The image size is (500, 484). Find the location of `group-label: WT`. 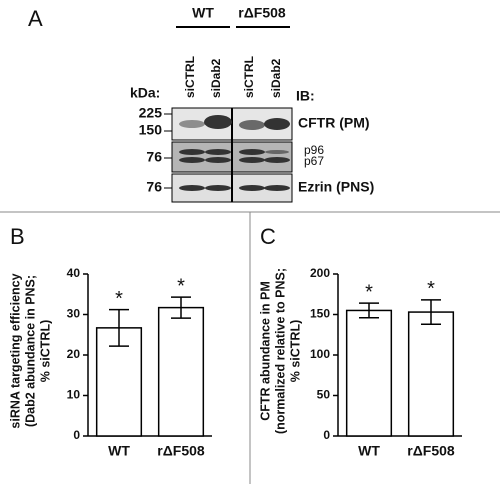

group-label: WT is located at coordinates (203, 13).